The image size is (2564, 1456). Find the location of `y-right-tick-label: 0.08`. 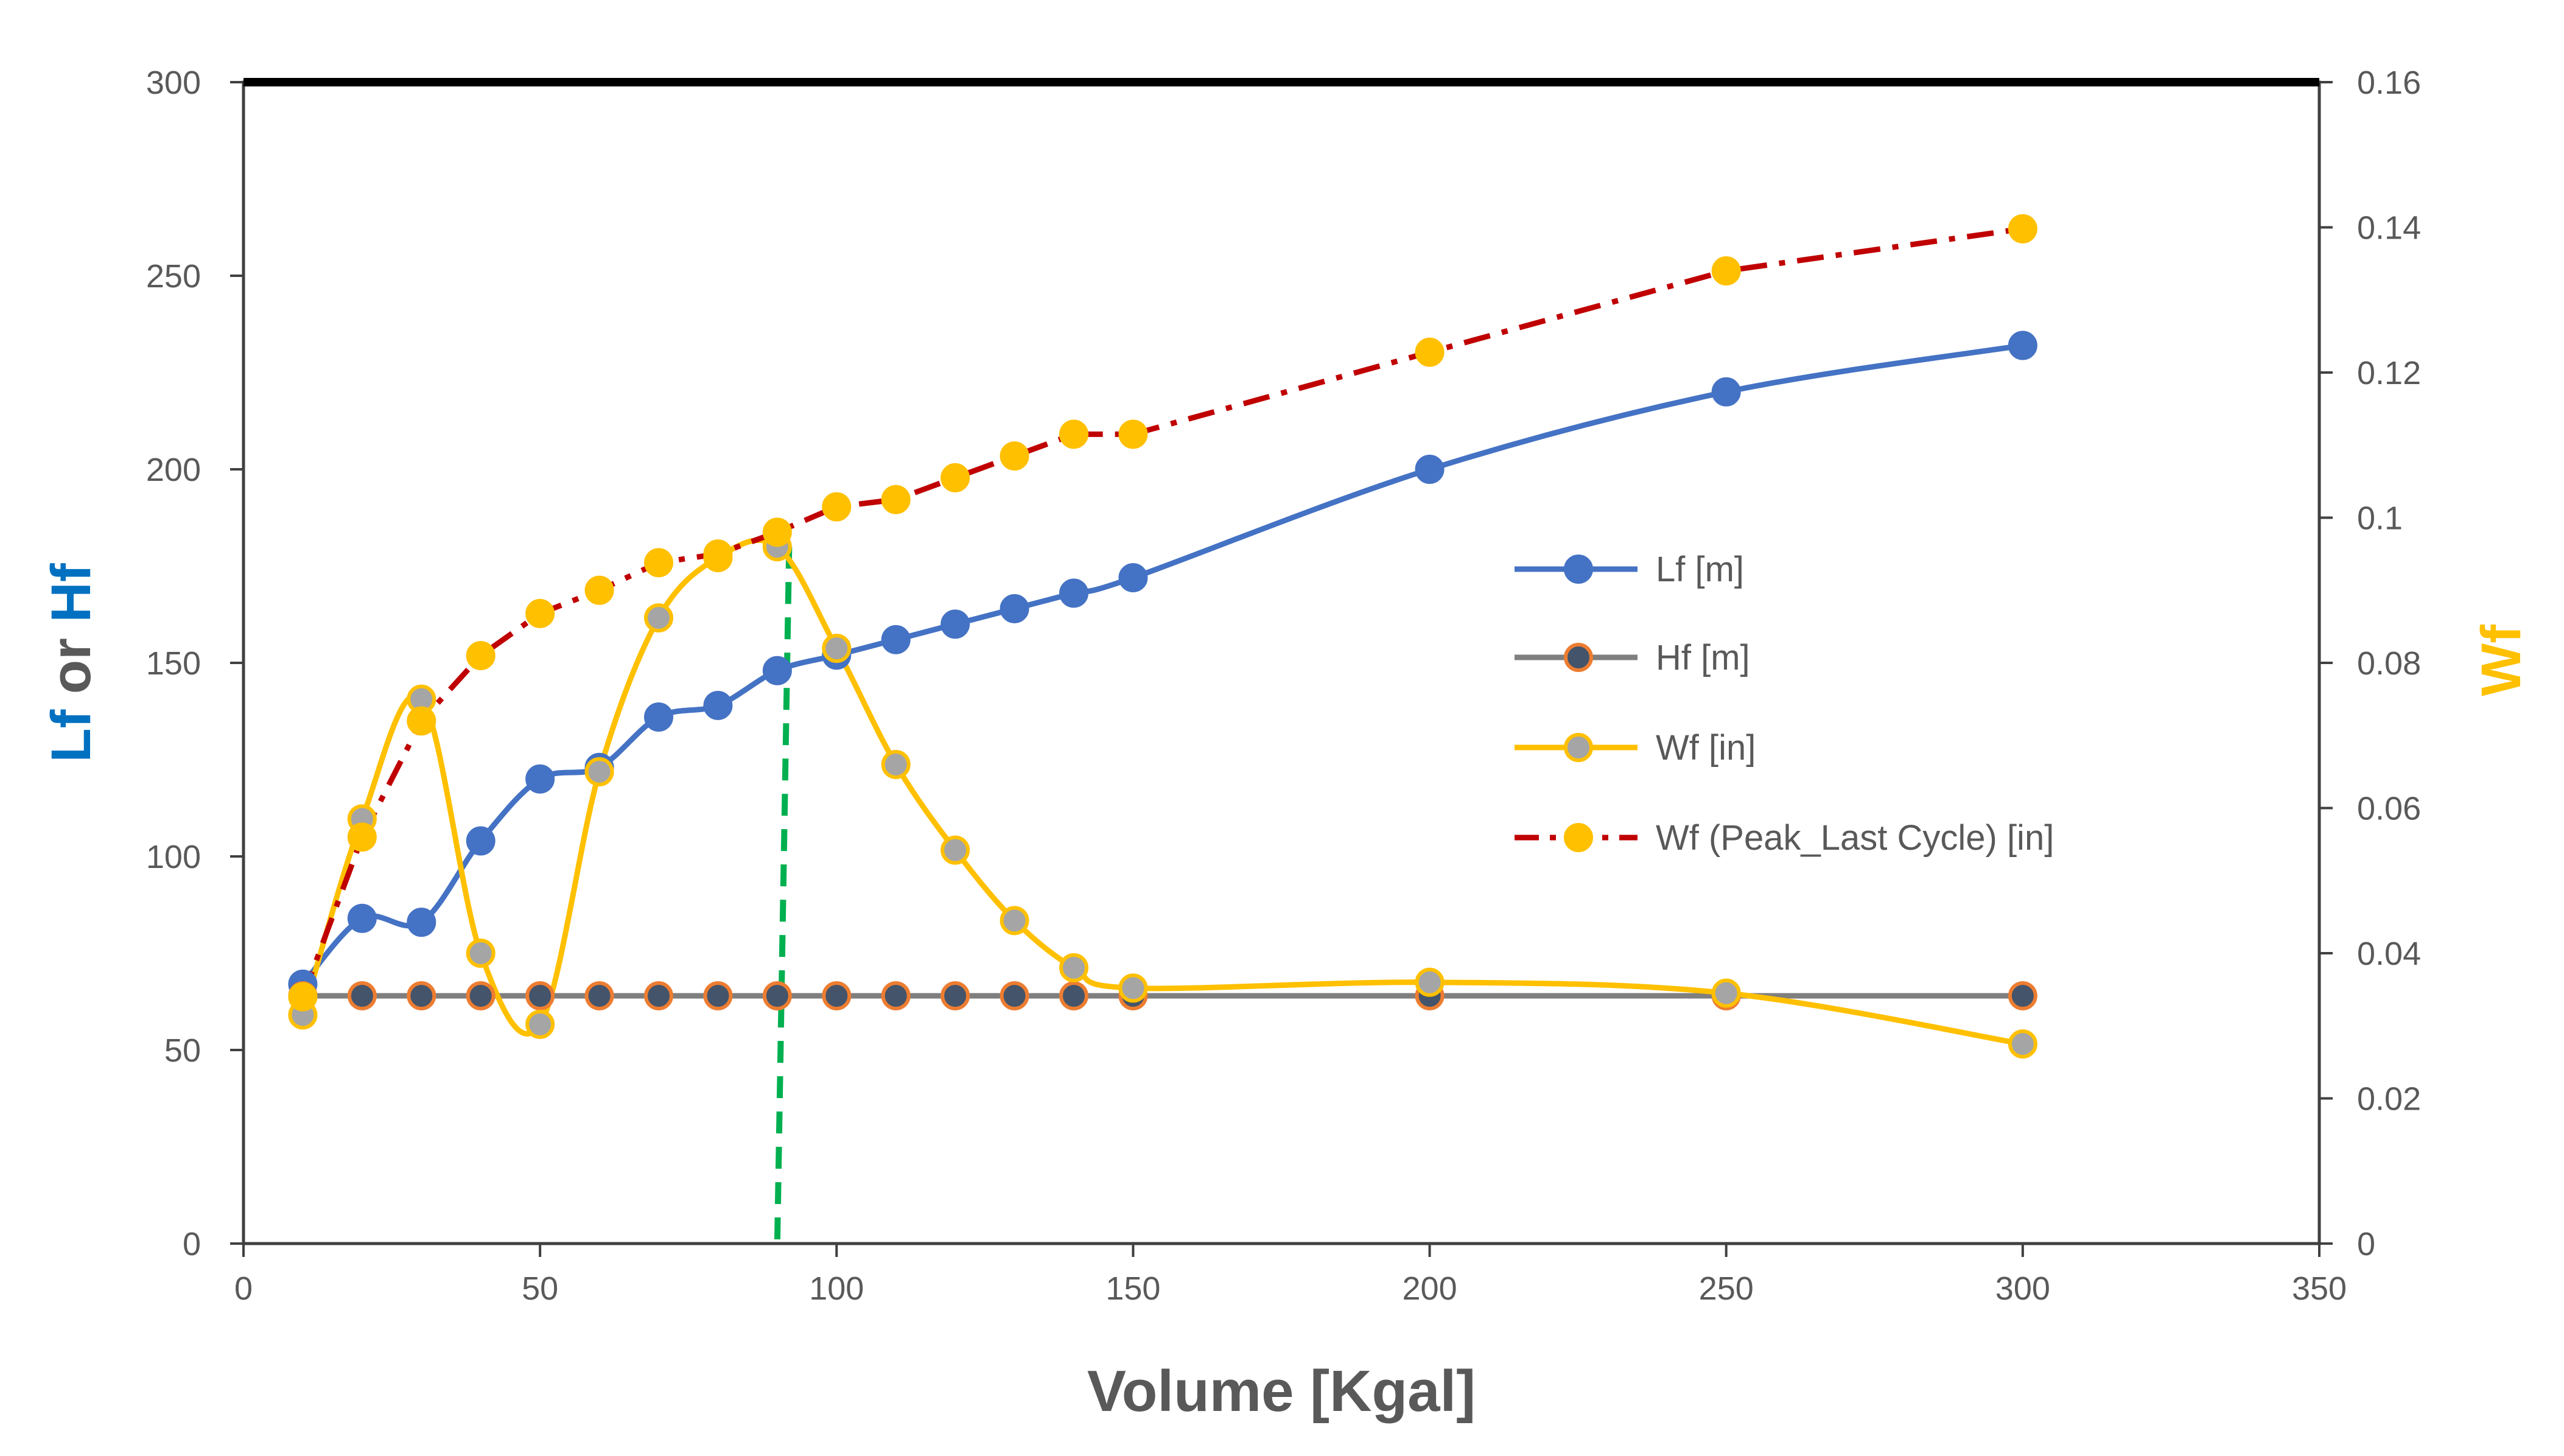

y-right-tick-label: 0.08 is located at coordinates (2389, 663).